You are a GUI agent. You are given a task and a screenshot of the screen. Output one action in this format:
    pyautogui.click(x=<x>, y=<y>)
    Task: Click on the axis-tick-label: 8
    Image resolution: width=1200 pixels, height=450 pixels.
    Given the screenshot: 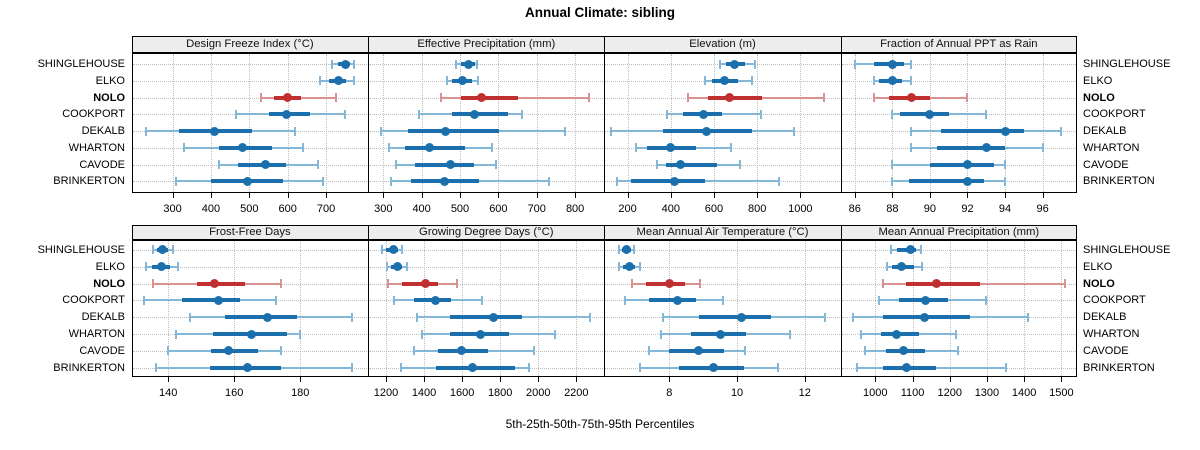 What is the action you would take?
    pyautogui.click(x=669, y=392)
    